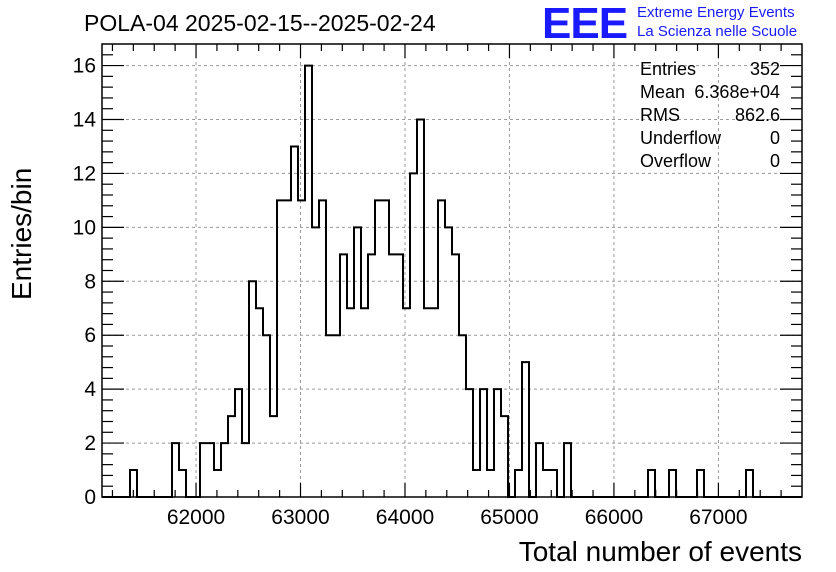  Describe the element at coordinates (681, 138) in the screenshot. I see `stats-label: Underflow` at that location.